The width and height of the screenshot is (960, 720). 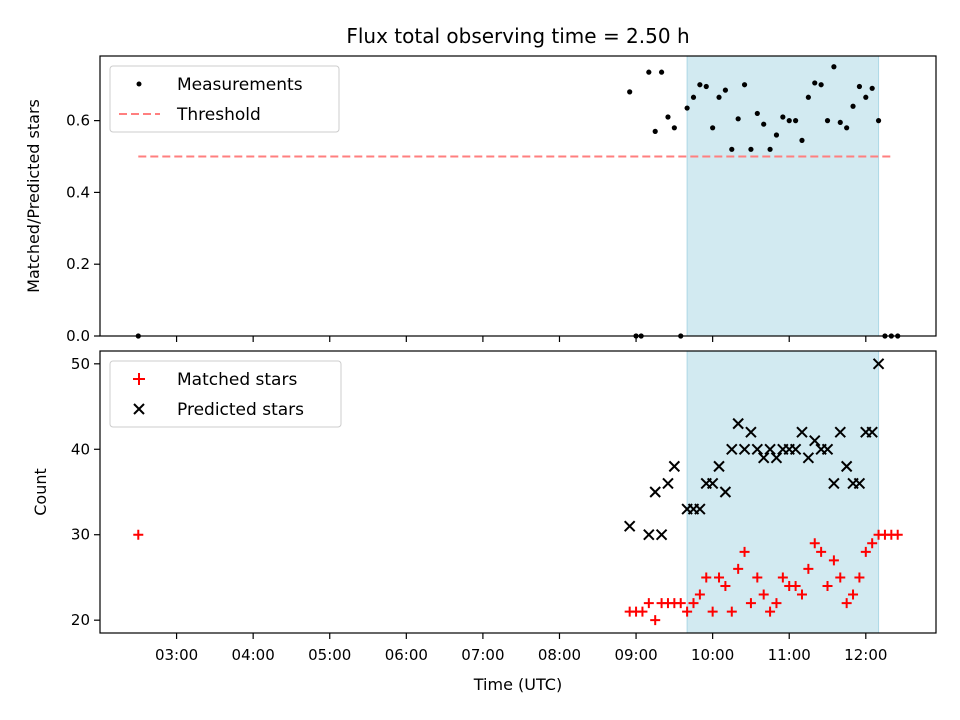 What do you see at coordinates (482, 655) in the screenshot?
I see `bottom-x-tick-label: 07:00` at bounding box center [482, 655].